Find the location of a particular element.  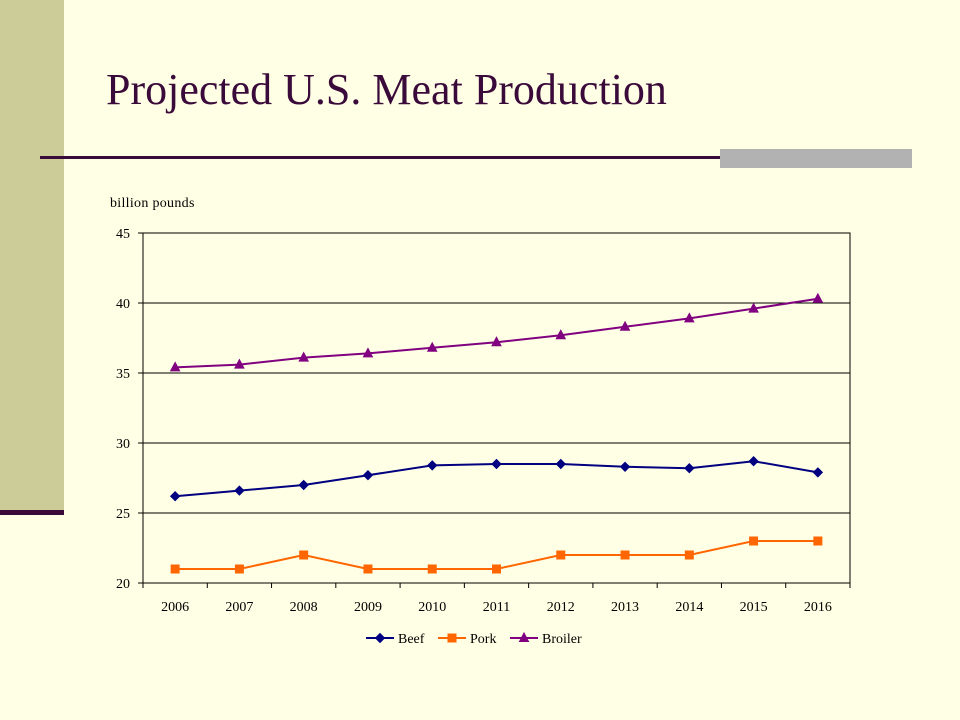

x-tick-label: 2011 is located at coordinates (496, 607).